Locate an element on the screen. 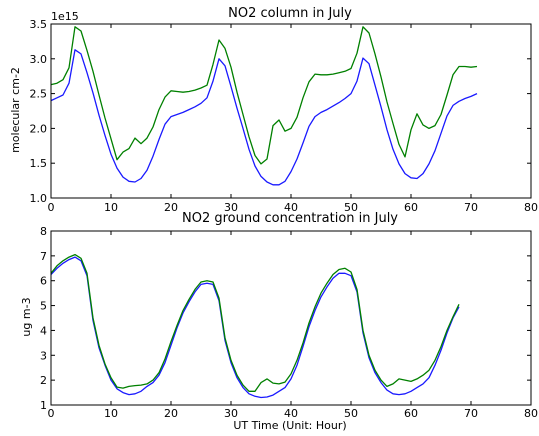 The image size is (539, 436). y-tick-label: 5 is located at coordinates (43, 306).